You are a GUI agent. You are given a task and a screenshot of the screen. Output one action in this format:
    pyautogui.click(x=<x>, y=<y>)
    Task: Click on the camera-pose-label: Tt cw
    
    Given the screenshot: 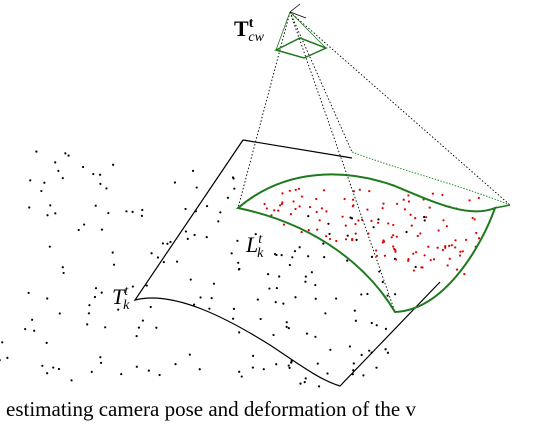 What is the action you would take?
    pyautogui.click(x=249, y=30)
    